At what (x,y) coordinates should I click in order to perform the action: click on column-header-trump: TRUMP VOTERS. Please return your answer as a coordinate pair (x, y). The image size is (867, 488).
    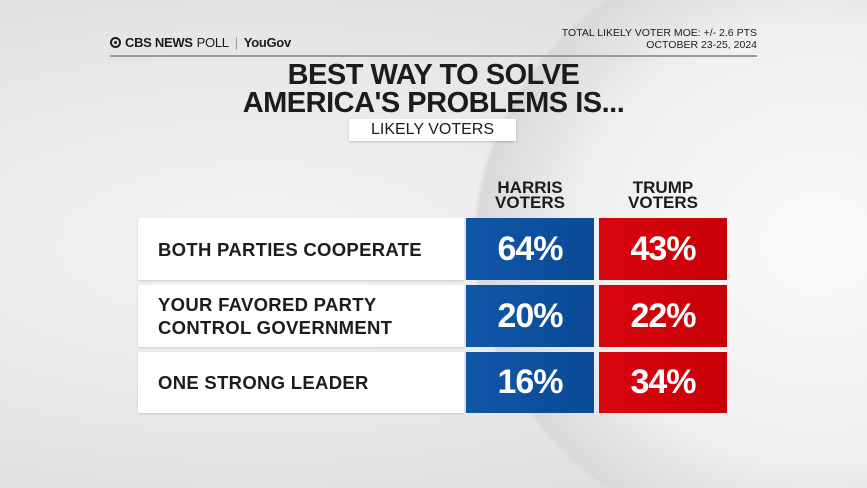
    Looking at the image, I should click on (663, 195).